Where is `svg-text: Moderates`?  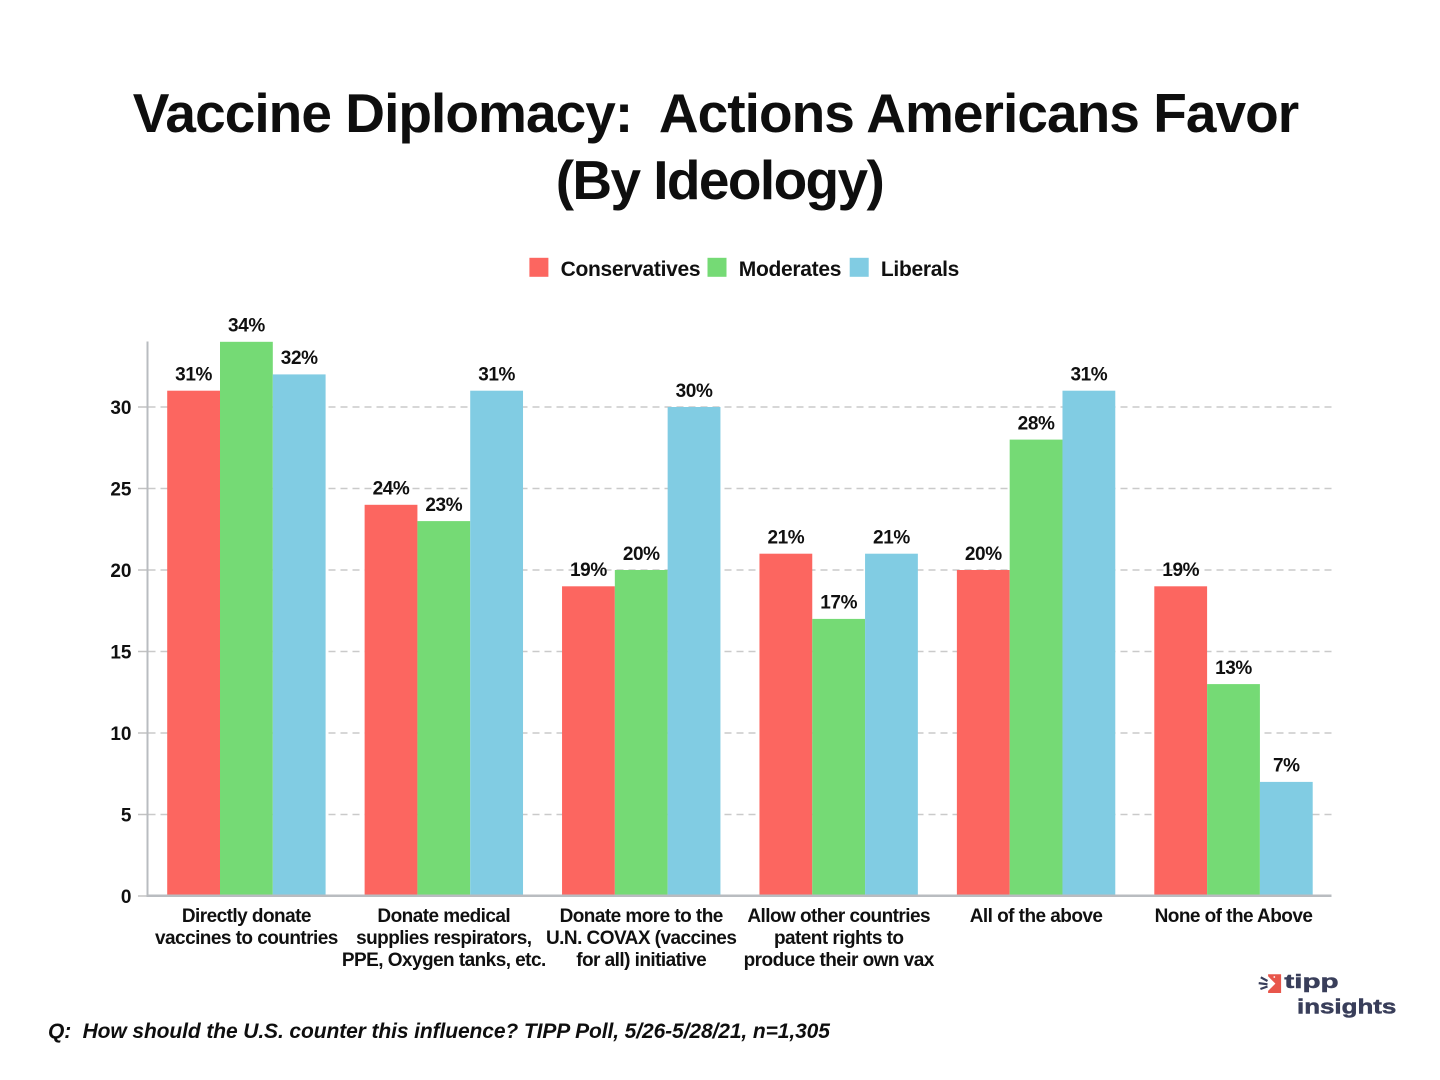
svg-text: Moderates is located at coordinates (790, 269).